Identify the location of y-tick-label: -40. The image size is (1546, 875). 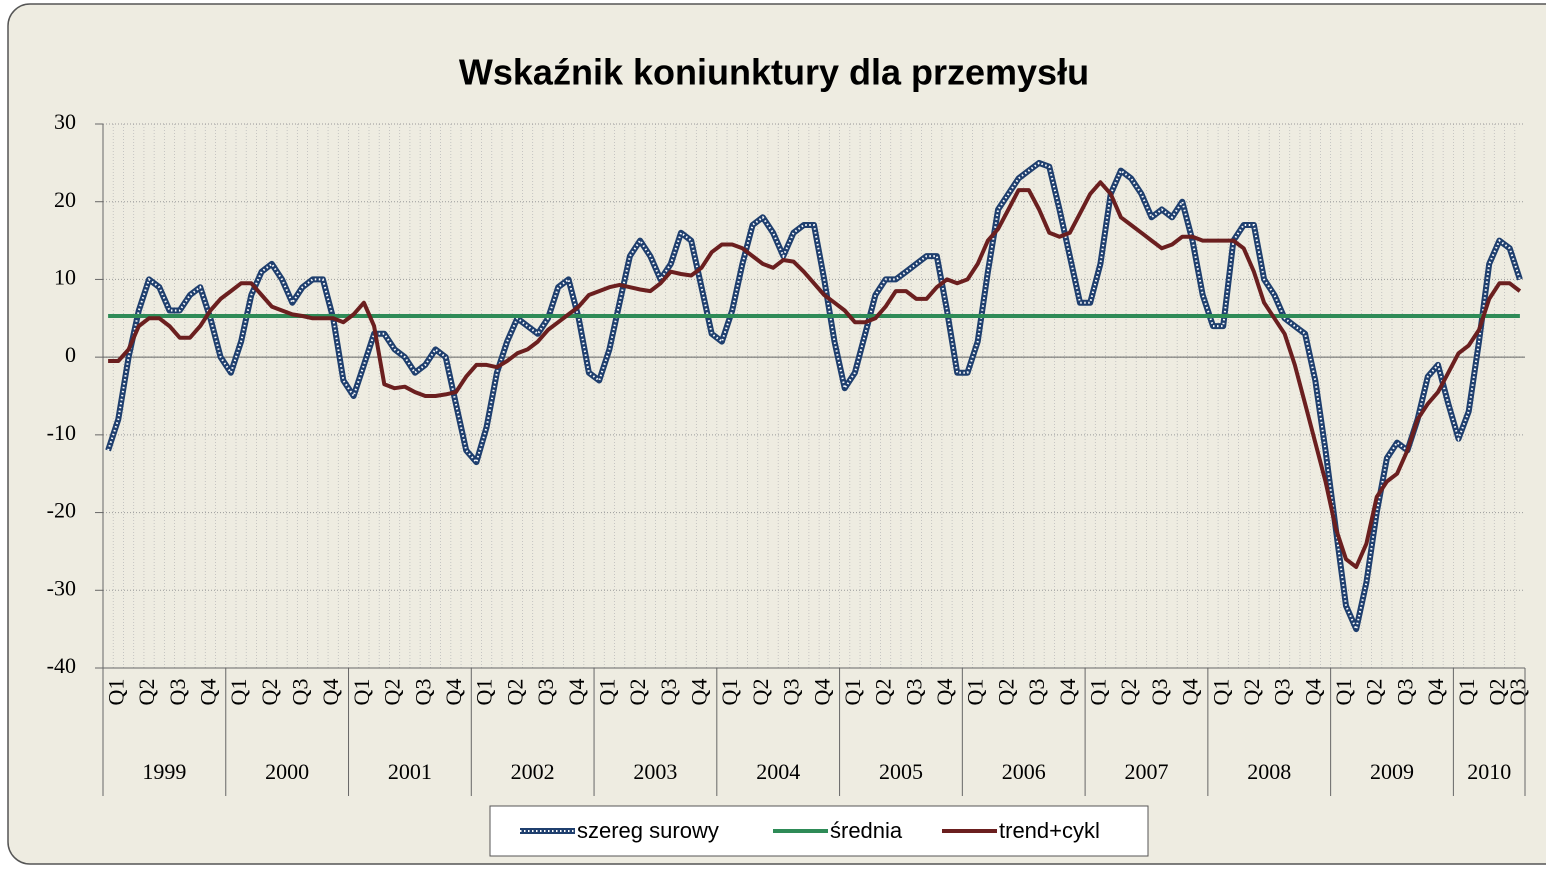
(61, 665).